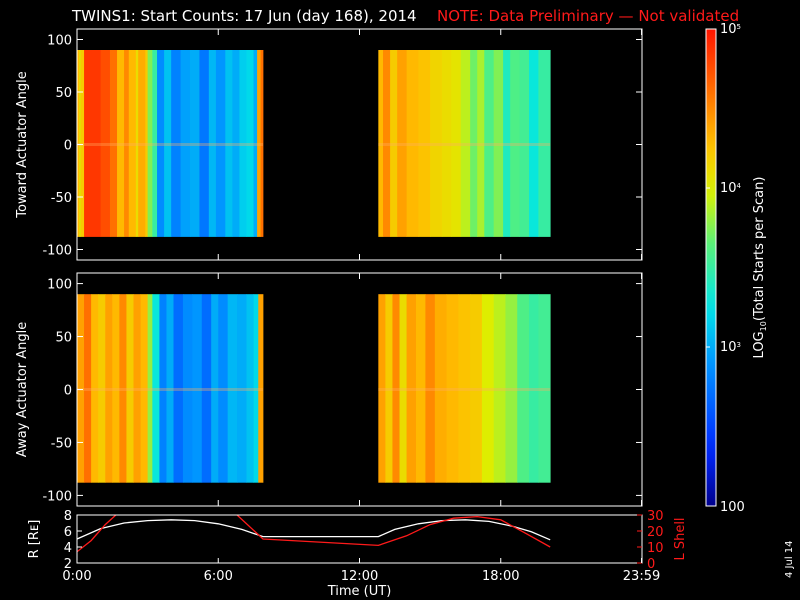  Describe the element at coordinates (359, 591) in the screenshot. I see `x-axis-label: Time (UT)` at that location.